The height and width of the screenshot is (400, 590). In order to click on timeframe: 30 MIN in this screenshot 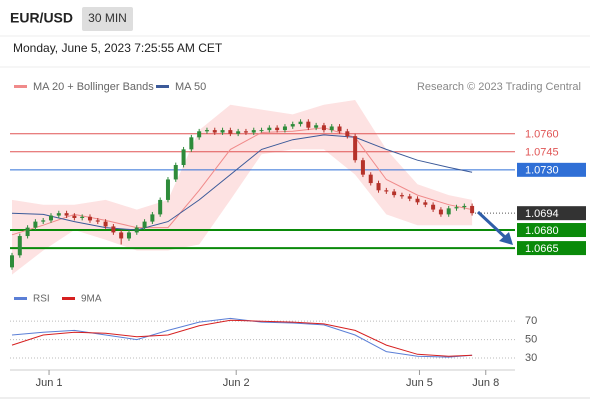, I will do `click(107, 18)`.